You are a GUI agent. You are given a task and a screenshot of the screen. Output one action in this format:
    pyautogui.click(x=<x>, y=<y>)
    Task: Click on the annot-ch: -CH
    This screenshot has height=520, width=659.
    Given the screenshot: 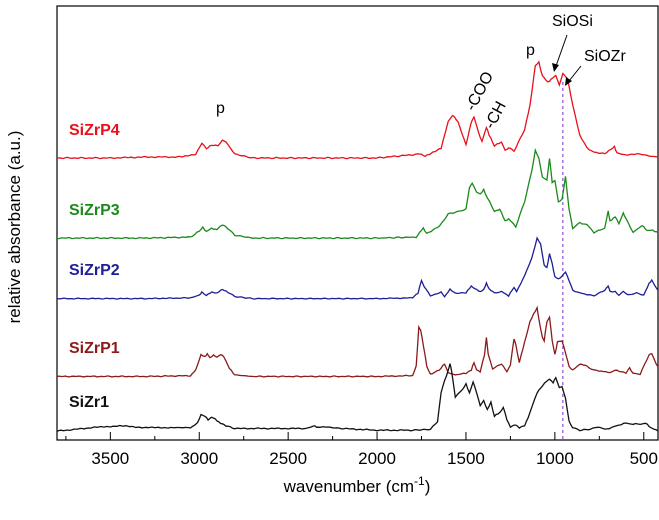 What is the action you would take?
    pyautogui.click(x=496, y=115)
    